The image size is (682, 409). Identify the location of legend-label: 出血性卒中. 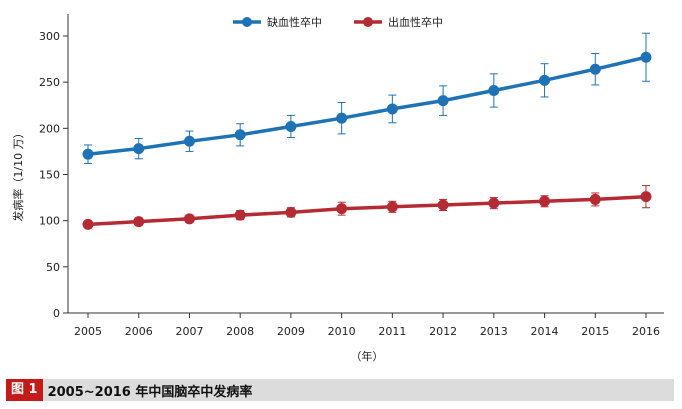
(415, 22).